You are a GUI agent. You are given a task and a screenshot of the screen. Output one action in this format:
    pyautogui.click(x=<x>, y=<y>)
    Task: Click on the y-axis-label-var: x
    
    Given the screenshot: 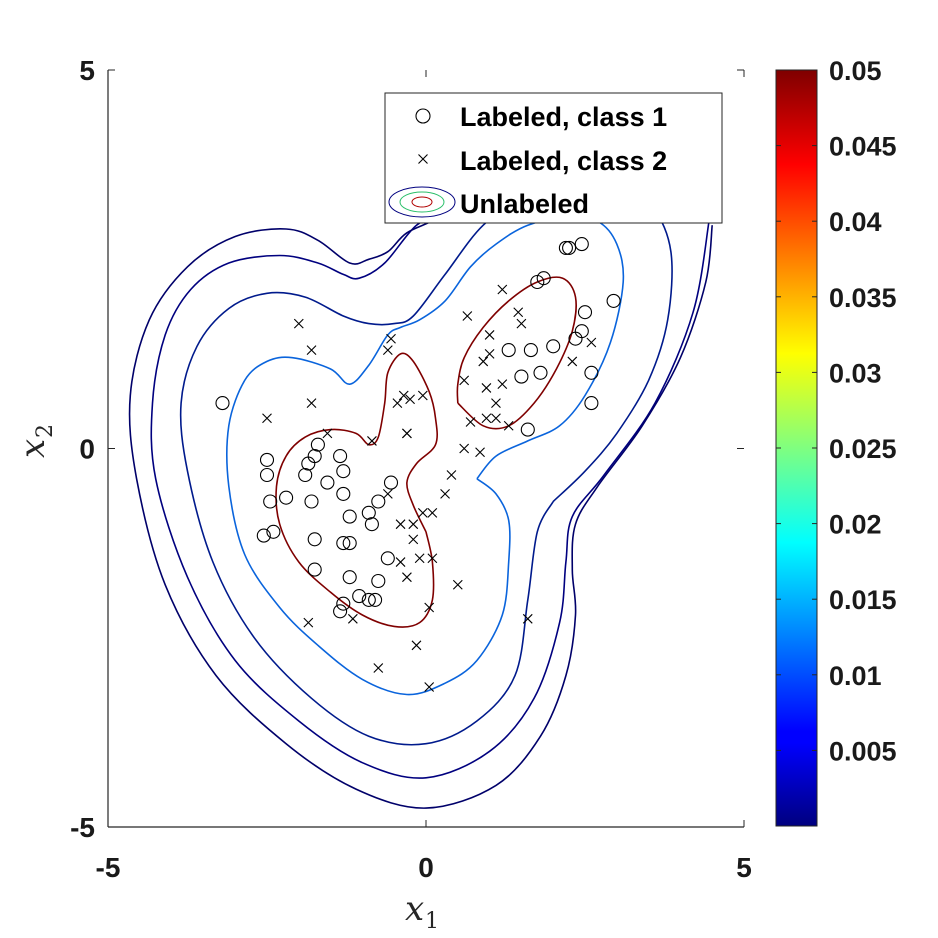 What is the action you would take?
    pyautogui.click(x=33, y=448)
    